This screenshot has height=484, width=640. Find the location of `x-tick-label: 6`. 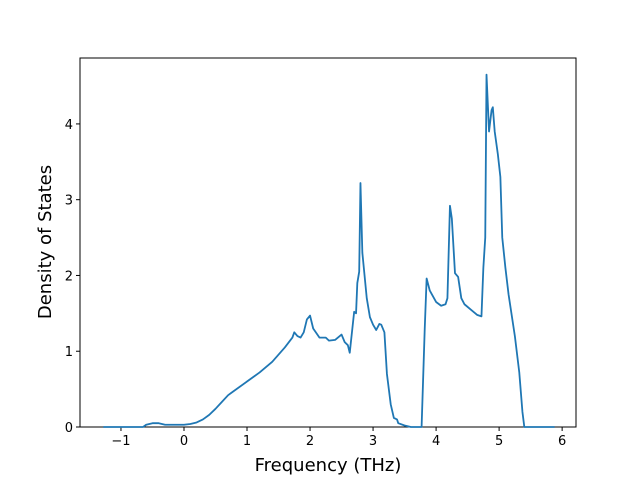

x-tick-label: 6 is located at coordinates (562, 441).